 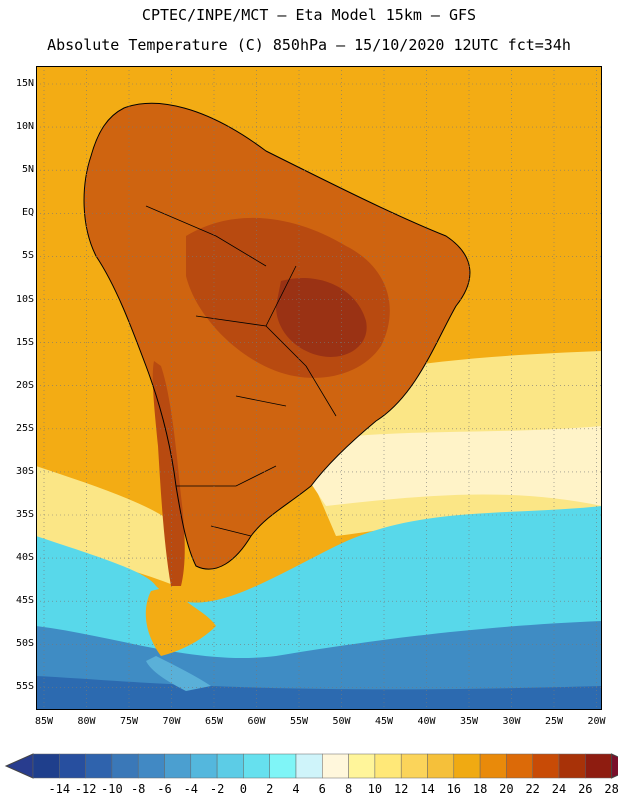 I want to click on latitude-label: 55S, so click(x=24, y=687).